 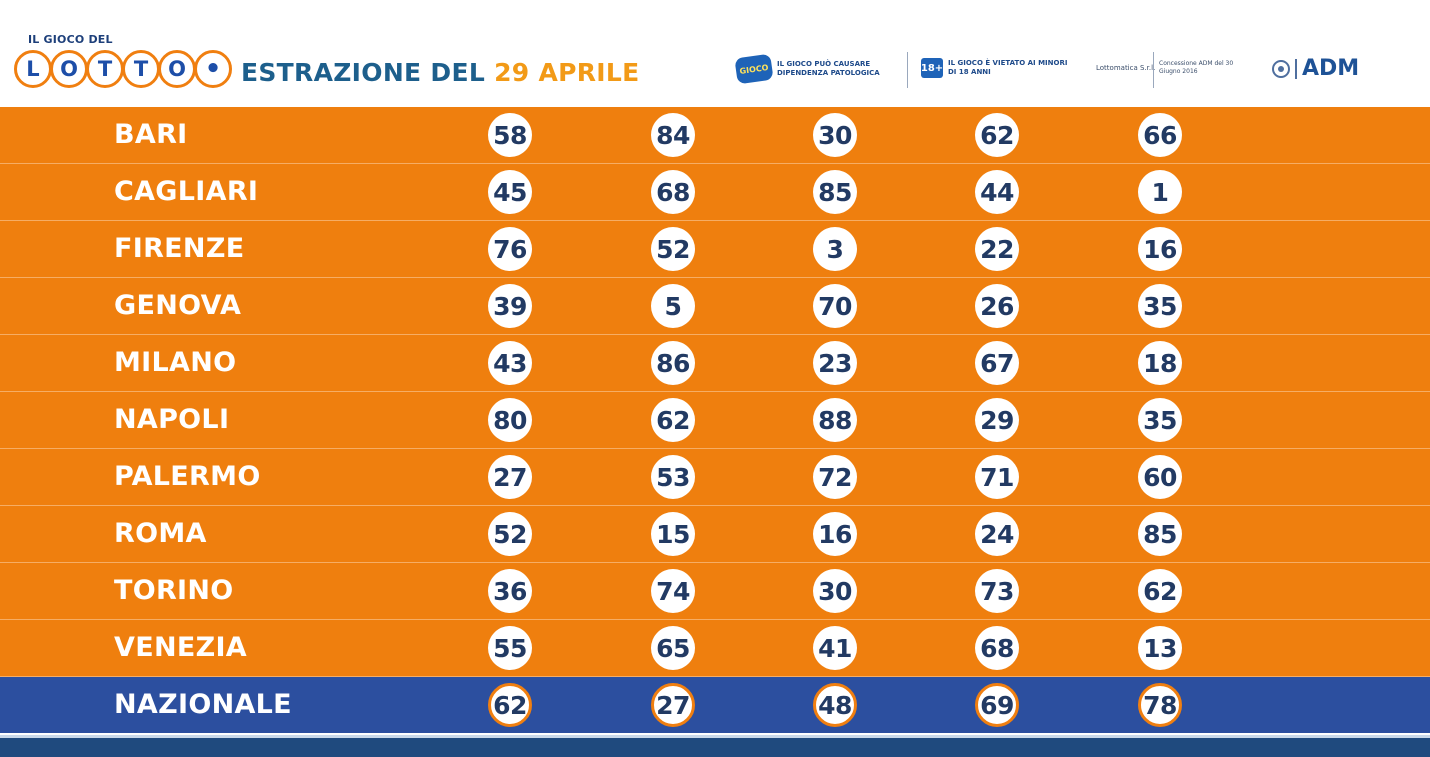 What do you see at coordinates (835, 705) in the screenshot?
I see `number-ball: 48` at bounding box center [835, 705].